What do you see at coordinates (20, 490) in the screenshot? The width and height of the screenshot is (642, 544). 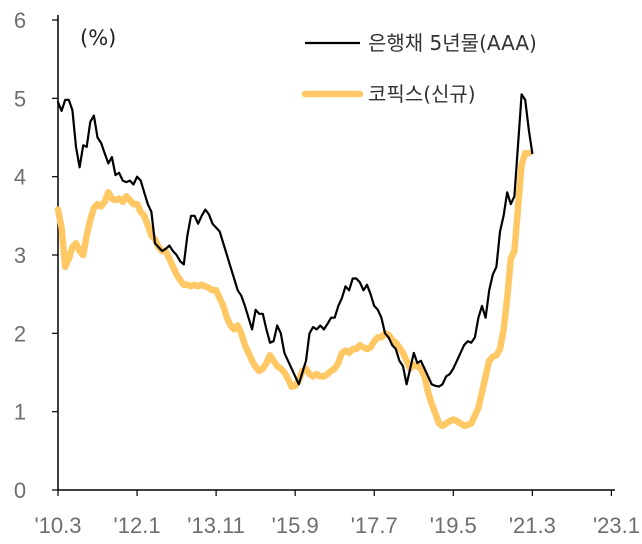 I see `y-tick-label: 0` at bounding box center [20, 490].